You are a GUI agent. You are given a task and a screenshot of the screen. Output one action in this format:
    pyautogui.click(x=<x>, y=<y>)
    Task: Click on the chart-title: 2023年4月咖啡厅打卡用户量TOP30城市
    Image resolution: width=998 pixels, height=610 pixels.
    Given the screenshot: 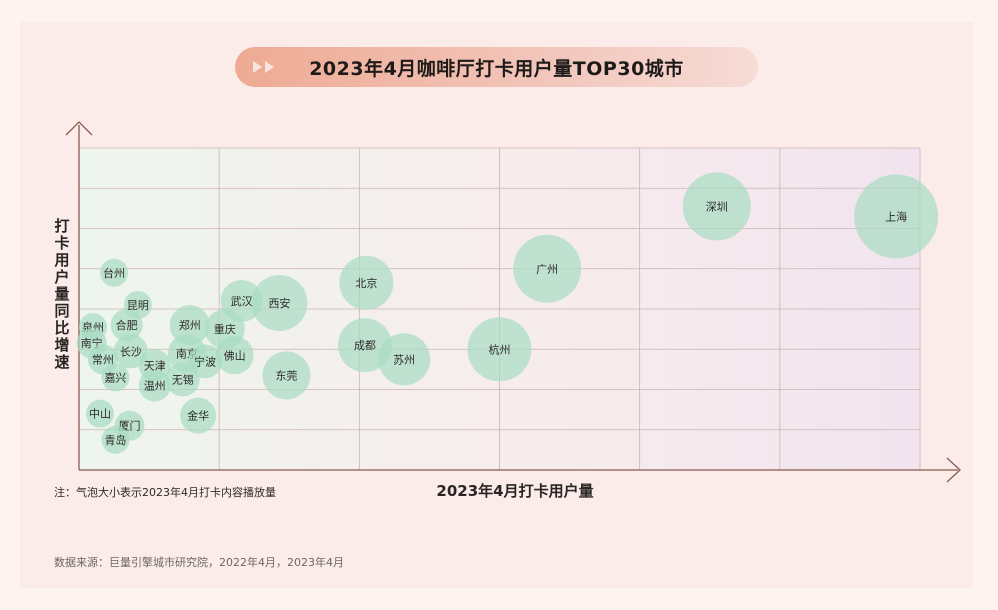 What is the action you would take?
    pyautogui.click(x=496, y=68)
    